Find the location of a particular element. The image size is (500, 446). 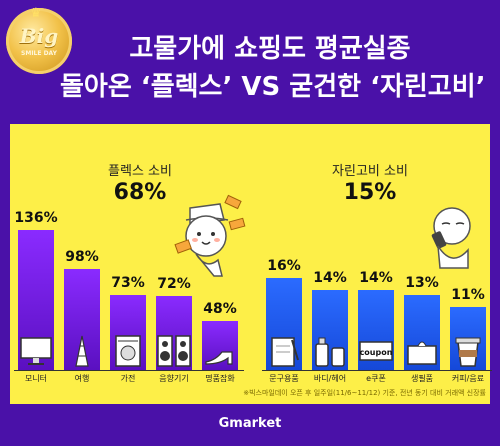

frugal-category-label: 바디/헤어 is located at coordinates (330, 378).